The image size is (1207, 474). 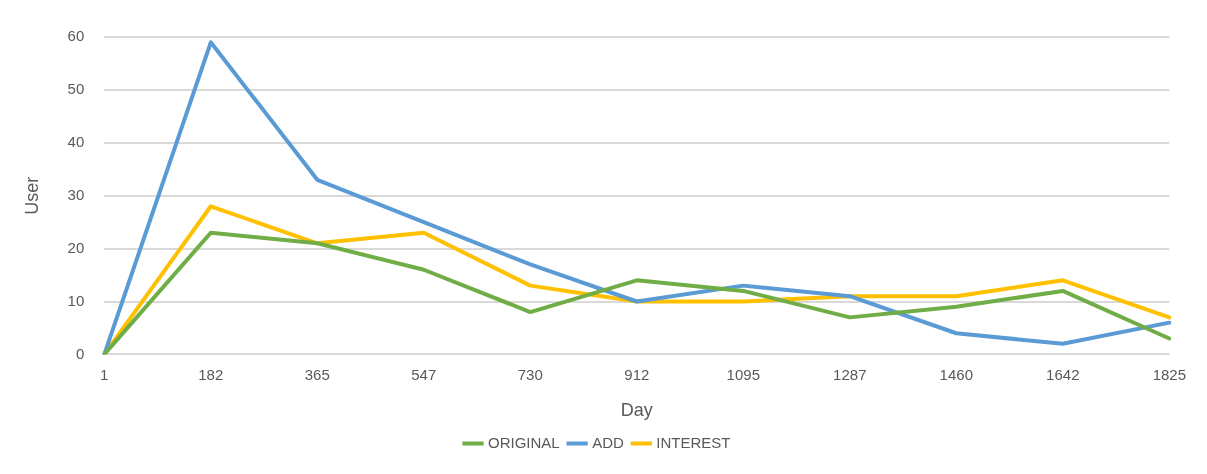 I want to click on x-tick-label: 182, so click(x=211, y=374).